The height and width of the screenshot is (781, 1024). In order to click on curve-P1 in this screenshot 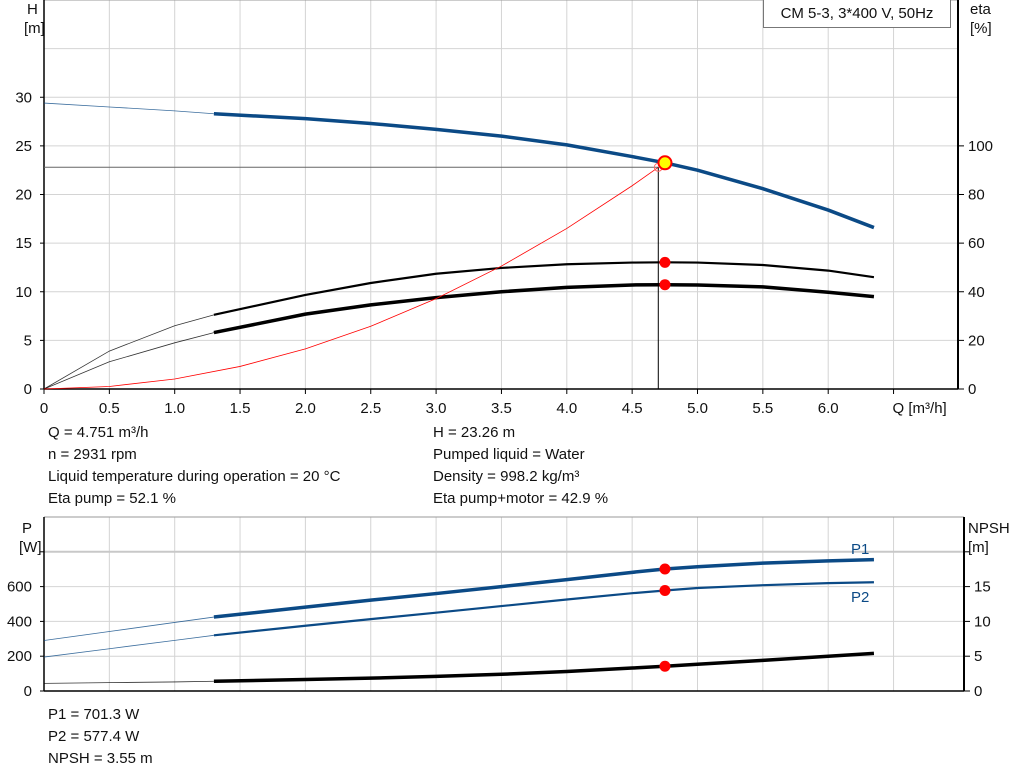, I will do `click(543, 588)`.